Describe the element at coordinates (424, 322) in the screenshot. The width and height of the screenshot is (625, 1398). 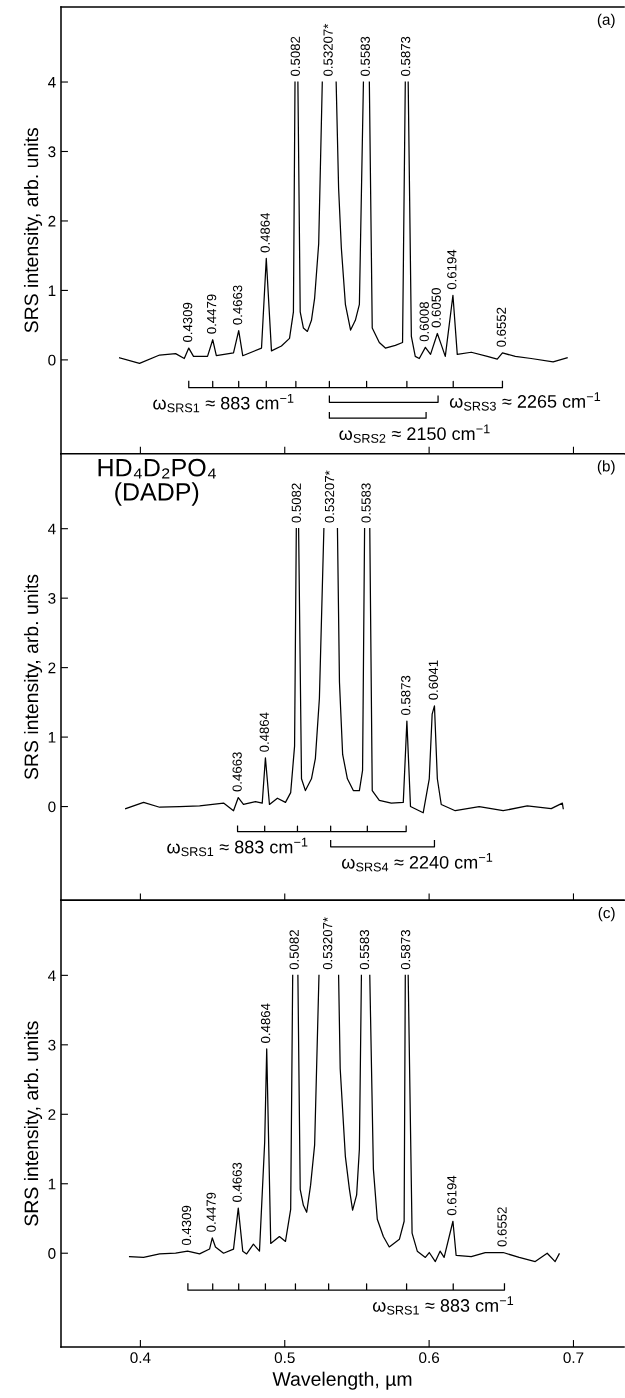
I see `annotation: 0.6008` at that location.